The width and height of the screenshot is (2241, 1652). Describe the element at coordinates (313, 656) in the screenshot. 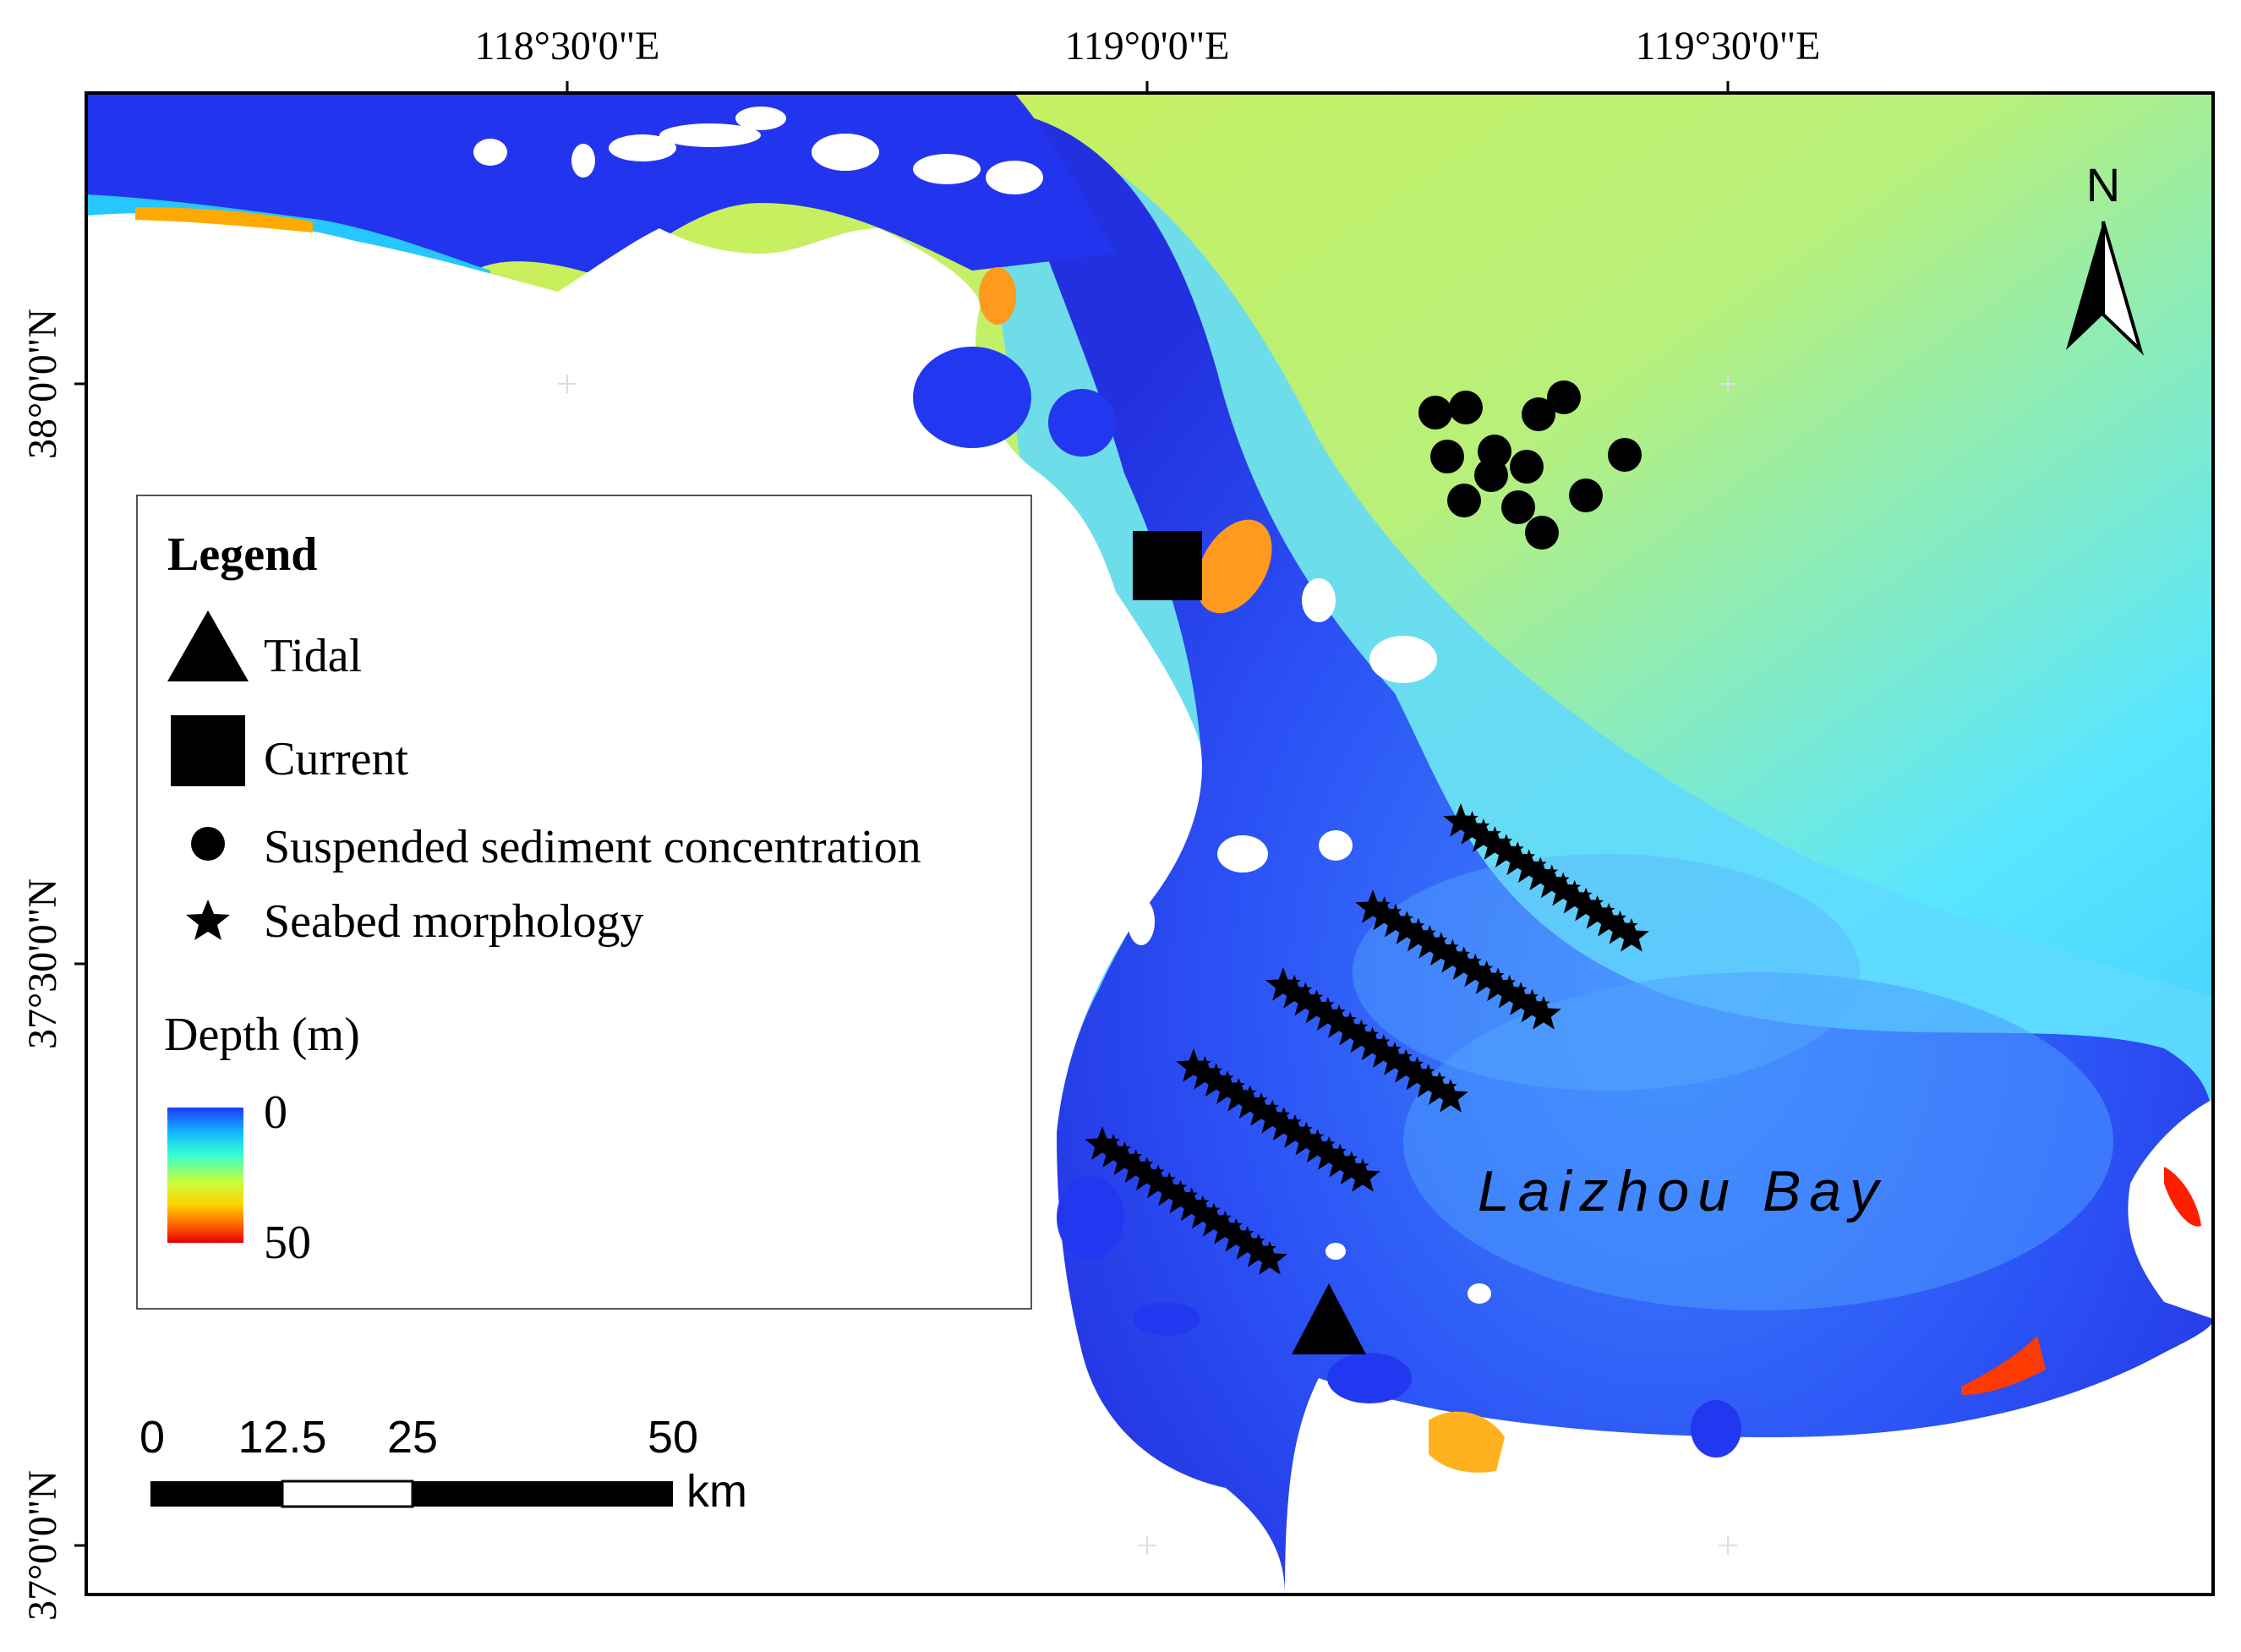

I see `legend-label-tidal: Tidal` at that location.